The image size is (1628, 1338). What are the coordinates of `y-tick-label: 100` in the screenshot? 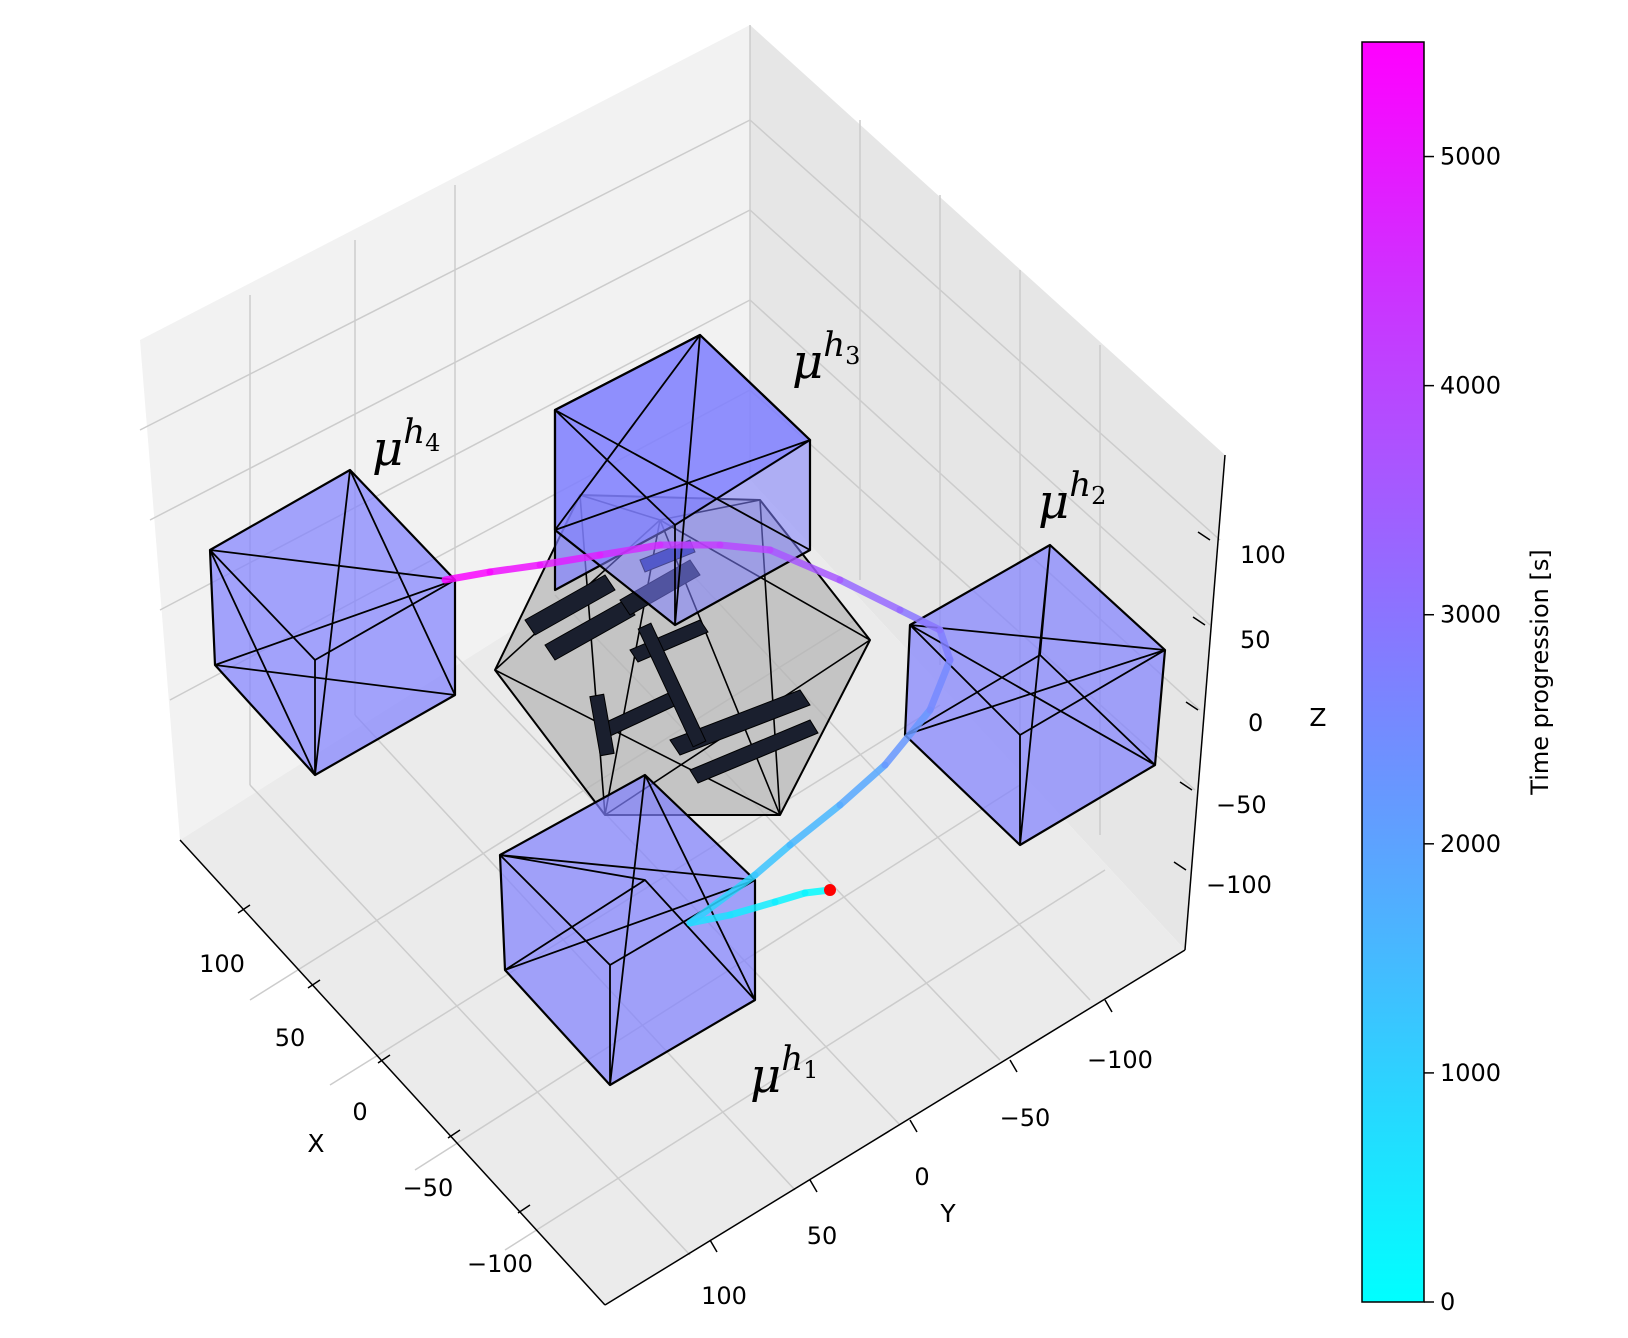 It's located at (724, 1296).